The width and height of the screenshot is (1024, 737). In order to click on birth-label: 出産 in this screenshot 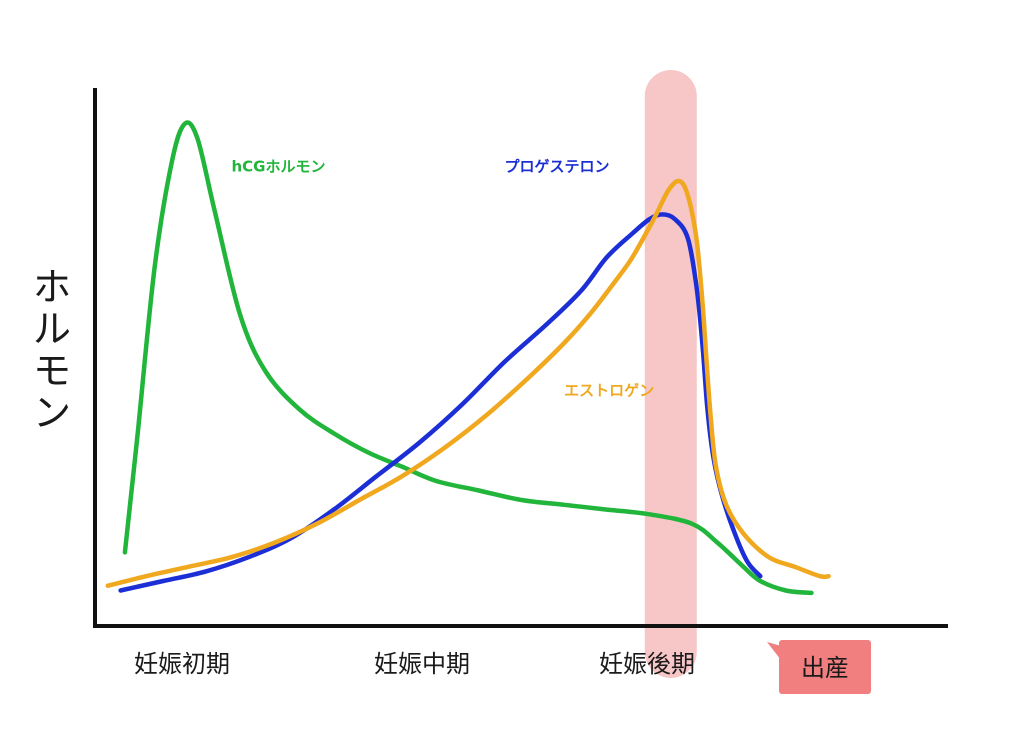, I will do `click(825, 668)`.